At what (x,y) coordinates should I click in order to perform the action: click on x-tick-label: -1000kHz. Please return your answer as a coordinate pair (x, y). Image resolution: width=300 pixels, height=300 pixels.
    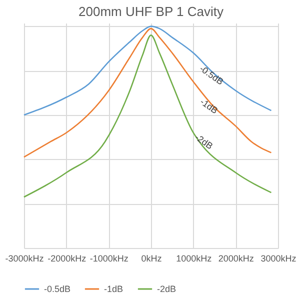
    Looking at the image, I should click on (109, 259).